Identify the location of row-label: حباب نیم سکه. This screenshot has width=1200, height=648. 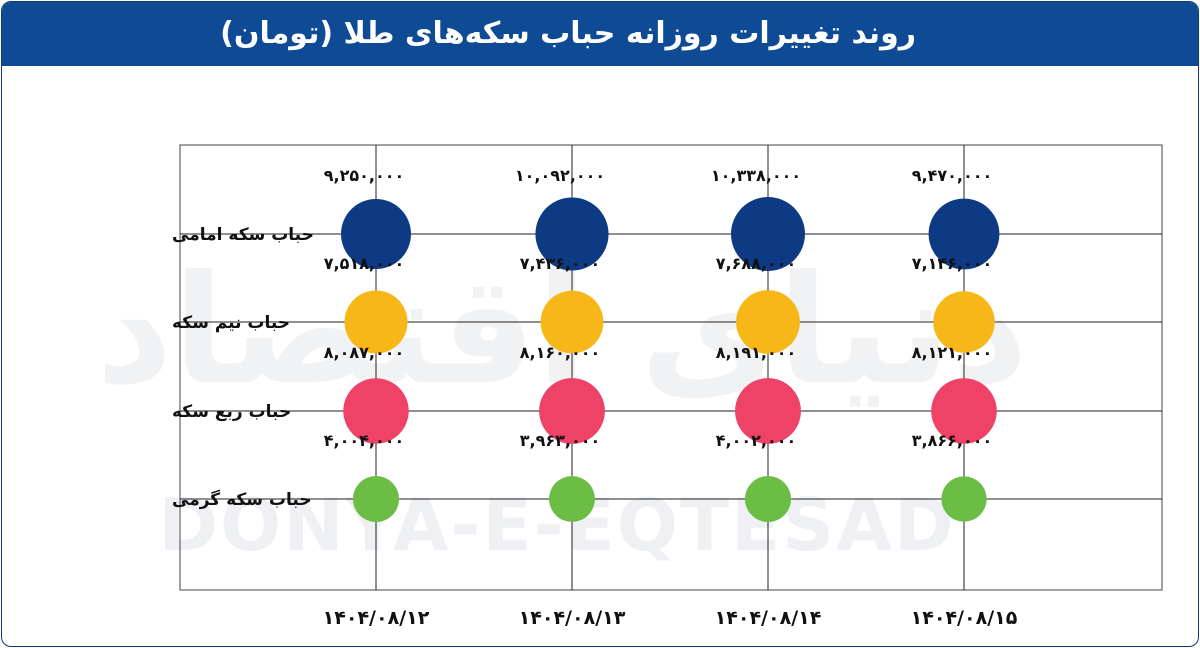
(231, 323).